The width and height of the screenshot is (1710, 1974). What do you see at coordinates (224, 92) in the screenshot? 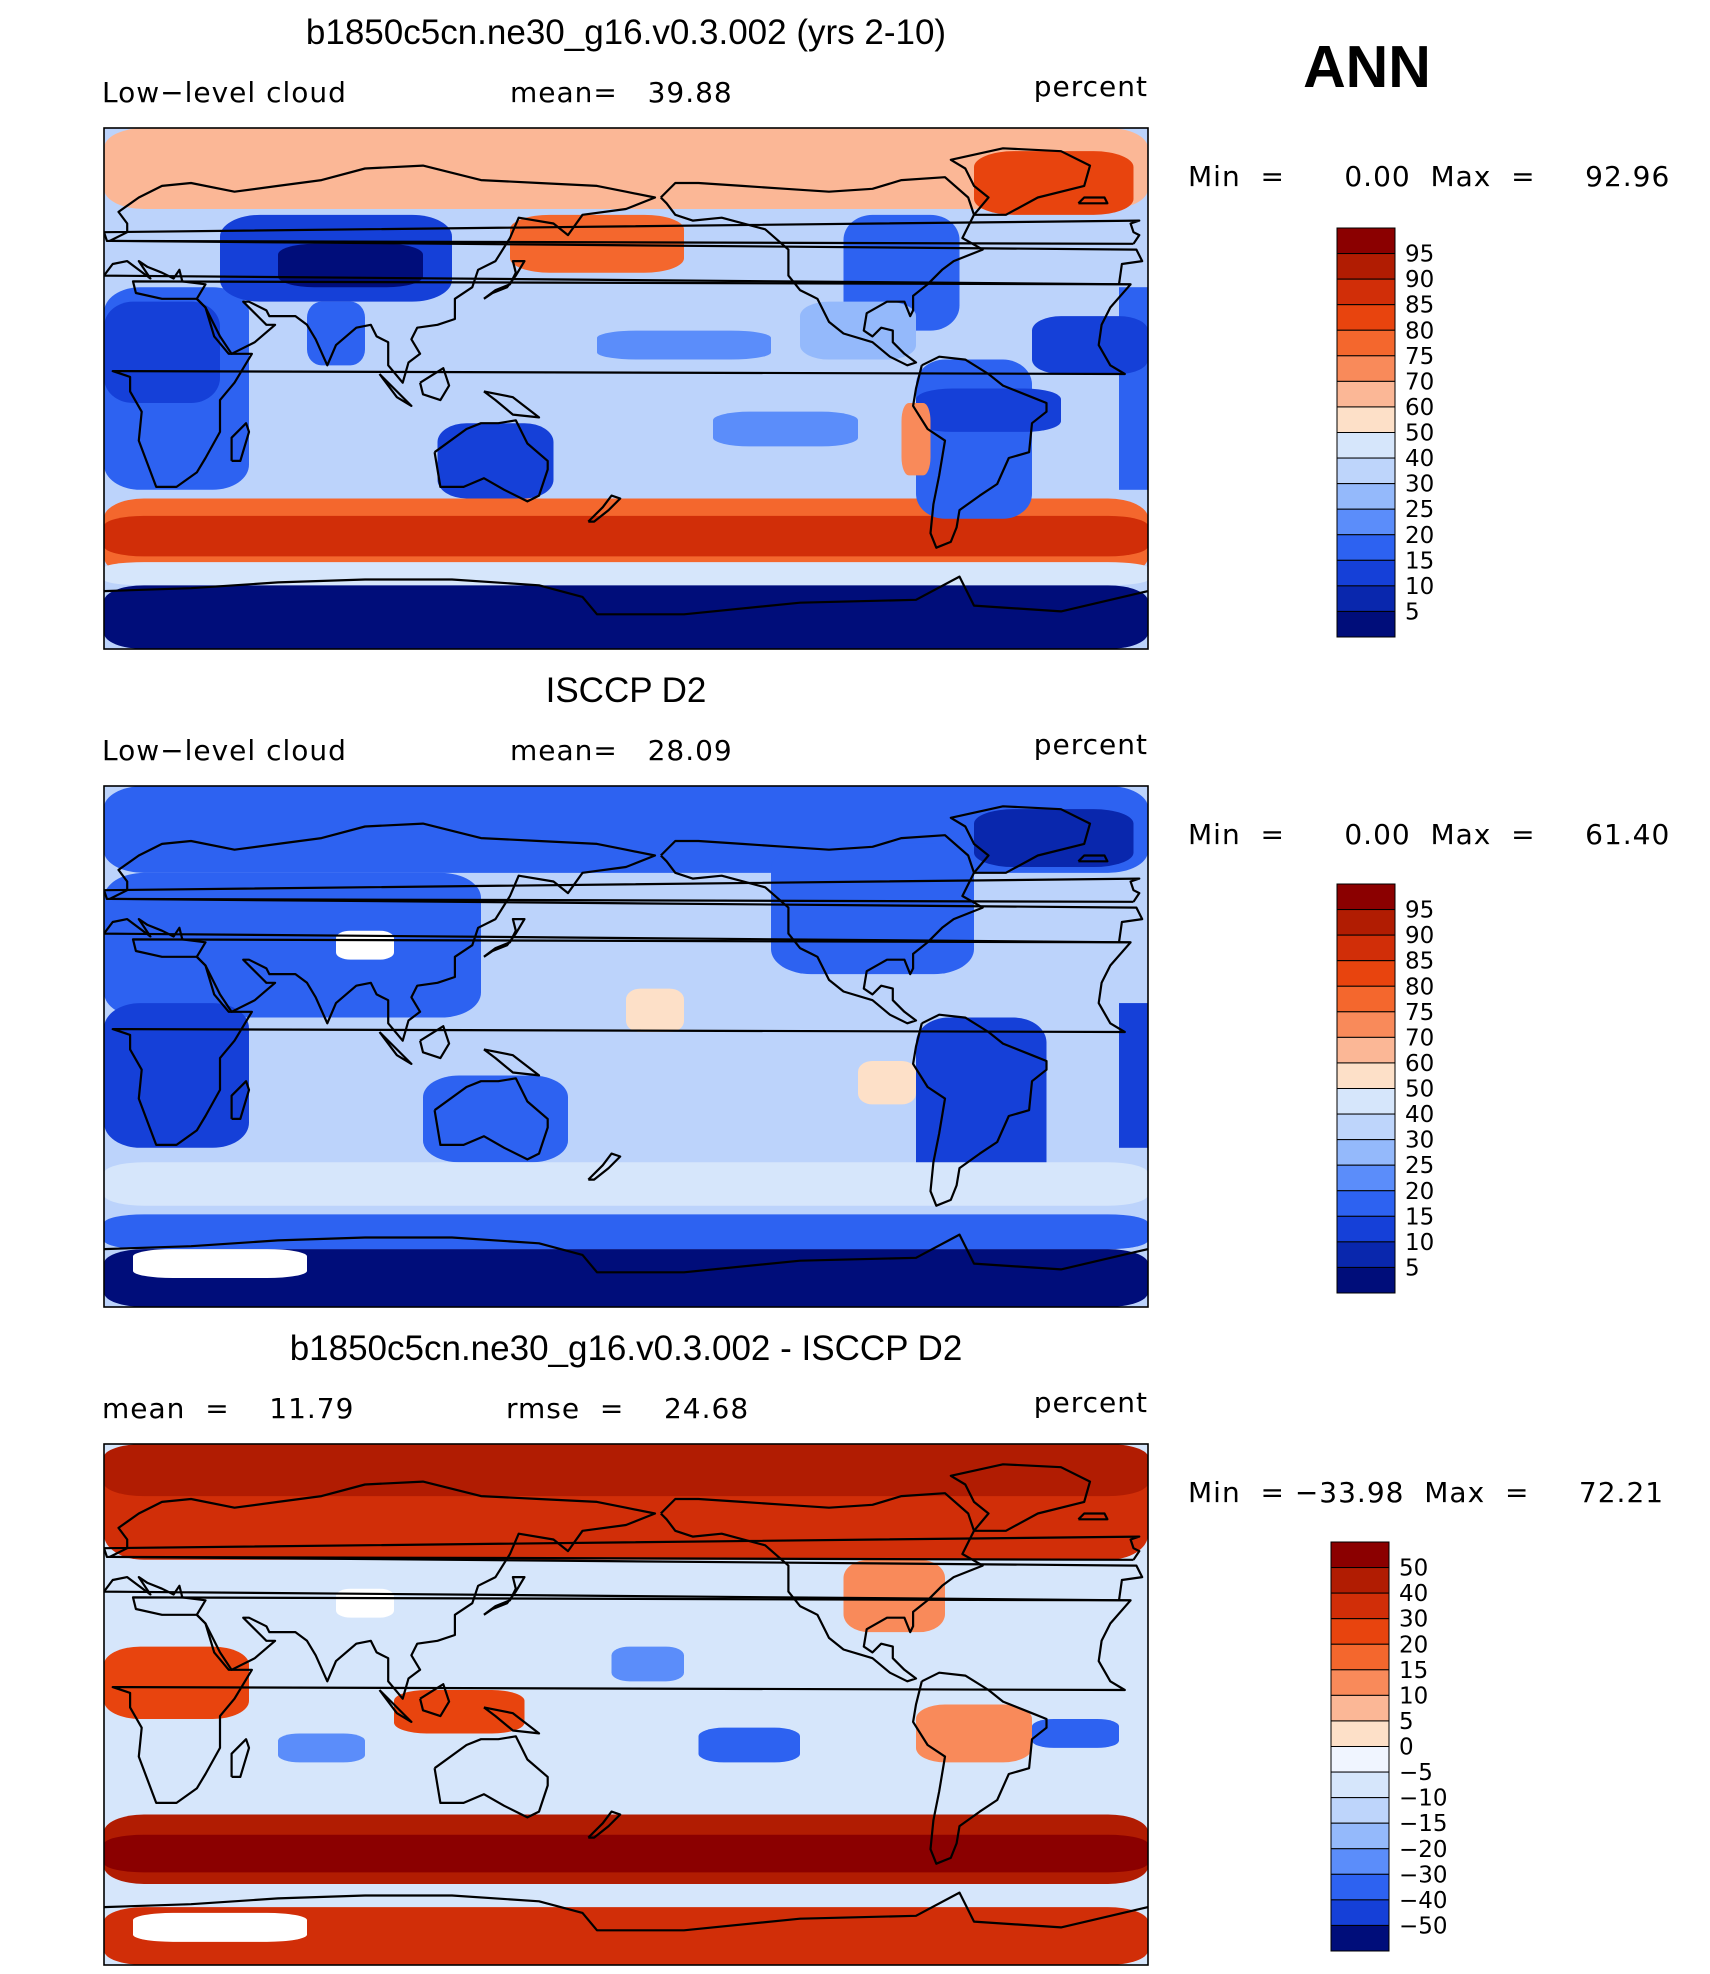
I see `variable-label: Low−level cloud` at bounding box center [224, 92].